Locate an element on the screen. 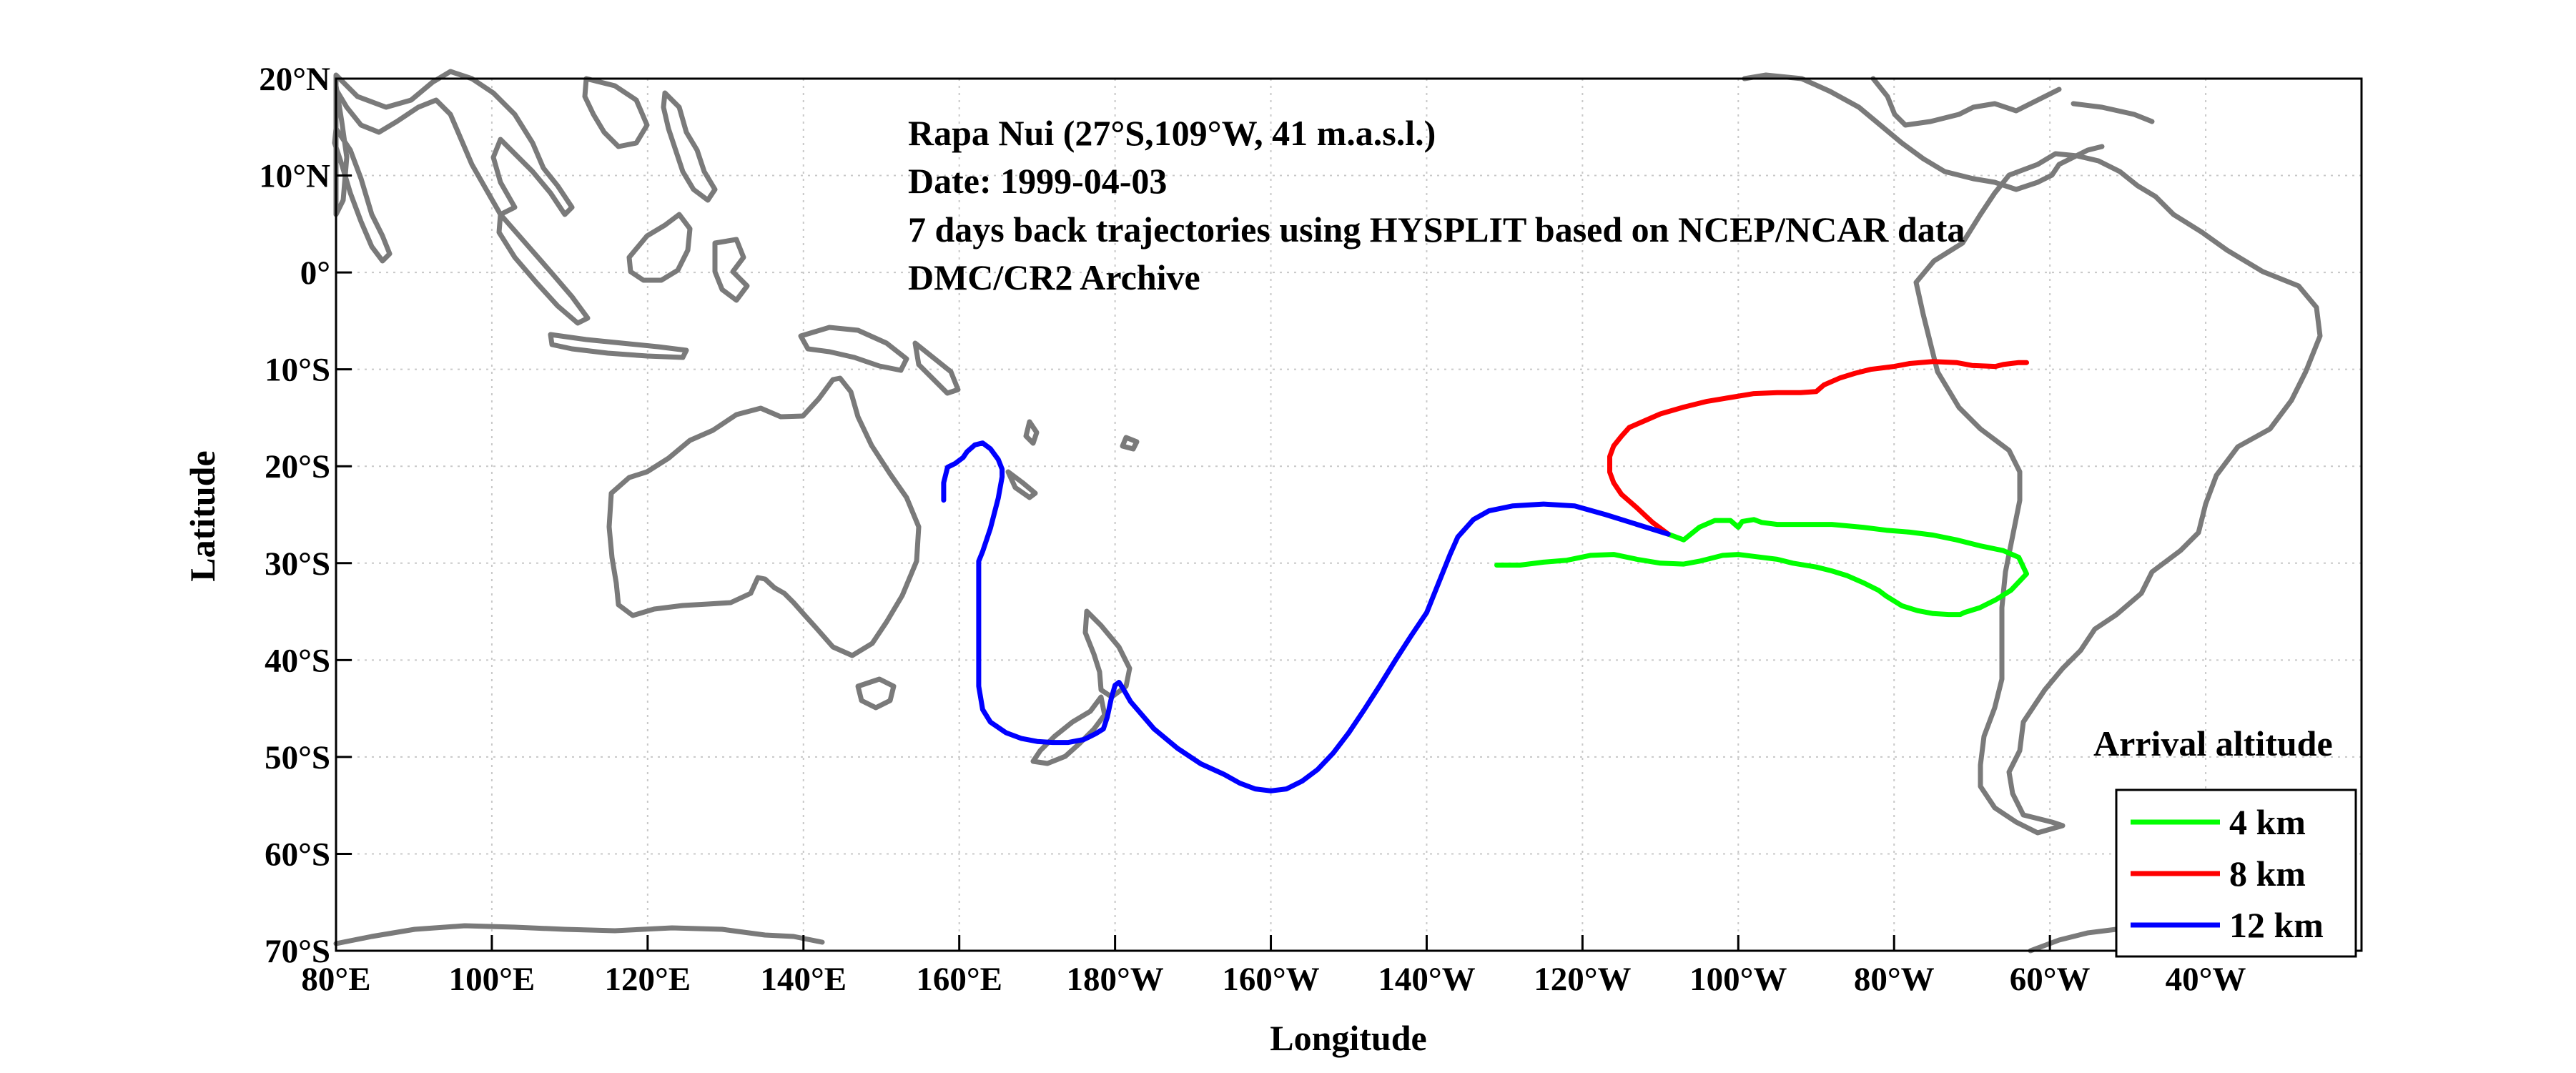 The image size is (2576, 1073). y-tick-label: 20°S is located at coordinates (297, 466).